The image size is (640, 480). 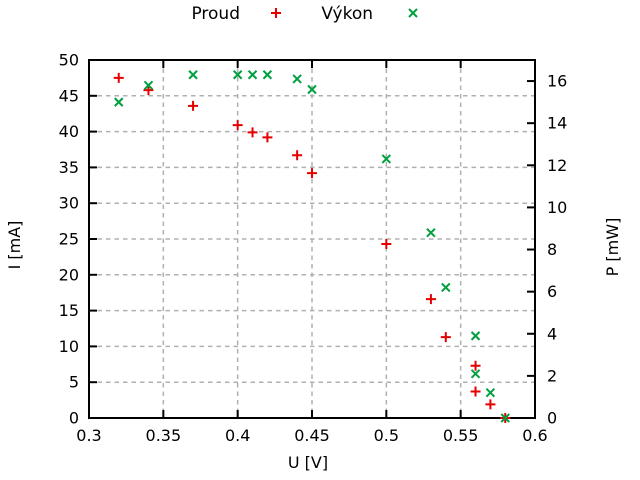 What do you see at coordinates (308, 462) in the screenshot?
I see `x-axis-title: U [V]` at bounding box center [308, 462].